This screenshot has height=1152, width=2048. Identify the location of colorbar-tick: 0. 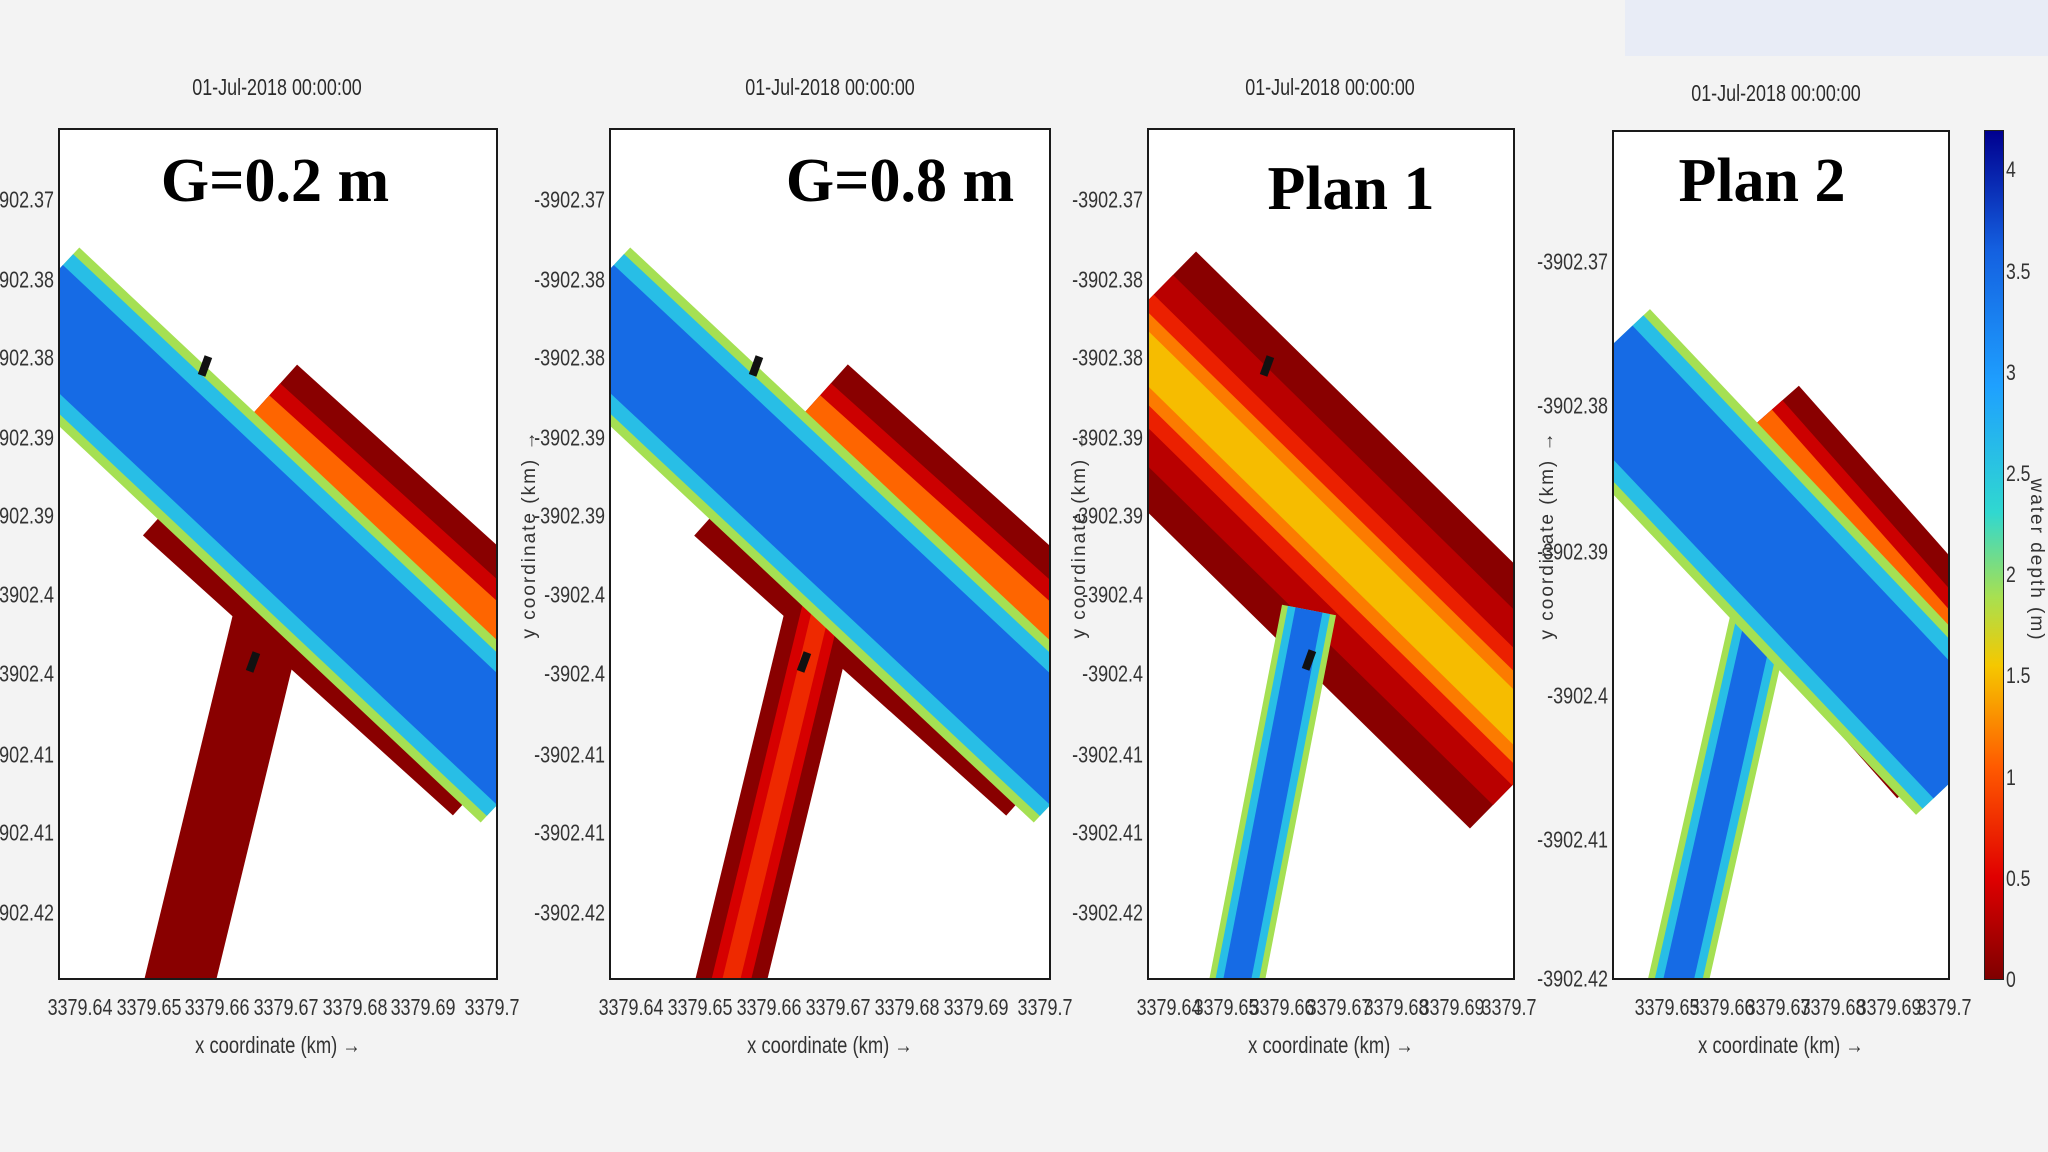
(2011, 979).